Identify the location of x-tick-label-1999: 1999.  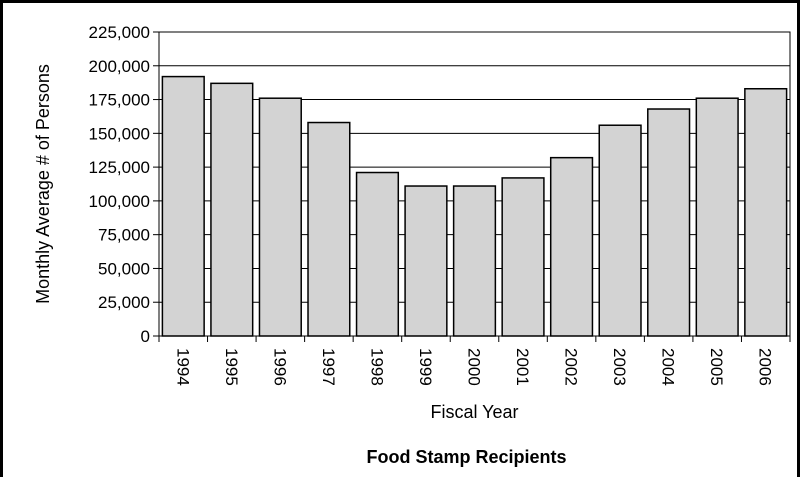
(425, 367).